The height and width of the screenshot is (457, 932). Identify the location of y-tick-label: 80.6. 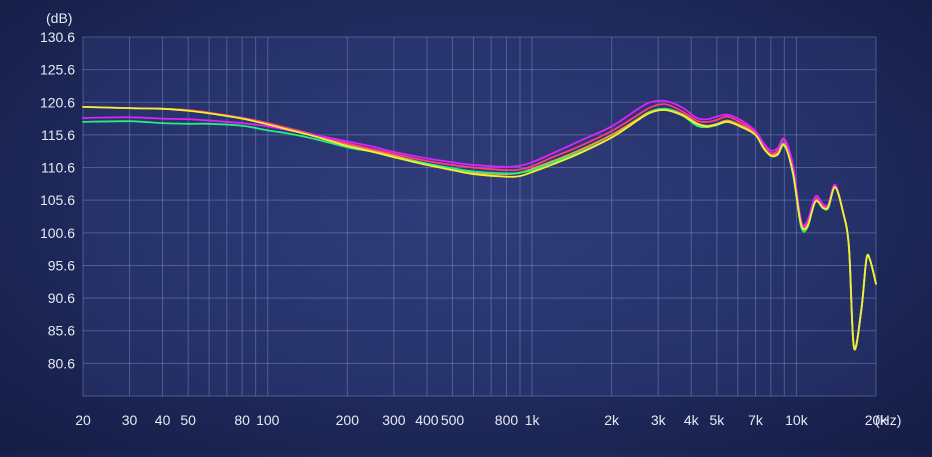
(61, 363).